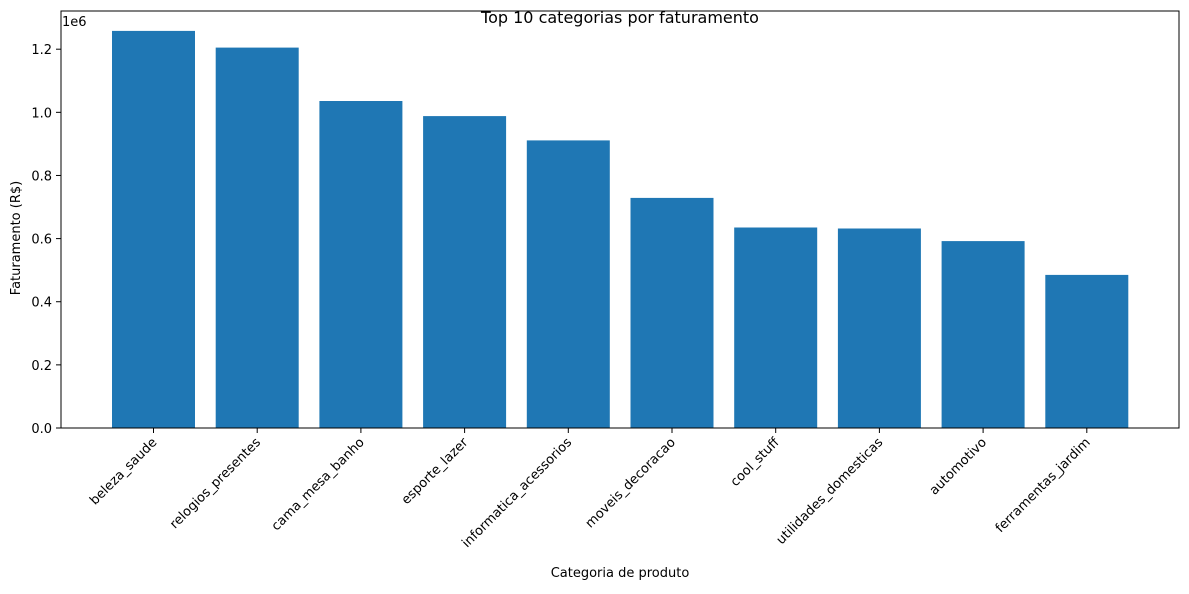  I want to click on x-tick-label: relogios_presentes, so click(215, 483).